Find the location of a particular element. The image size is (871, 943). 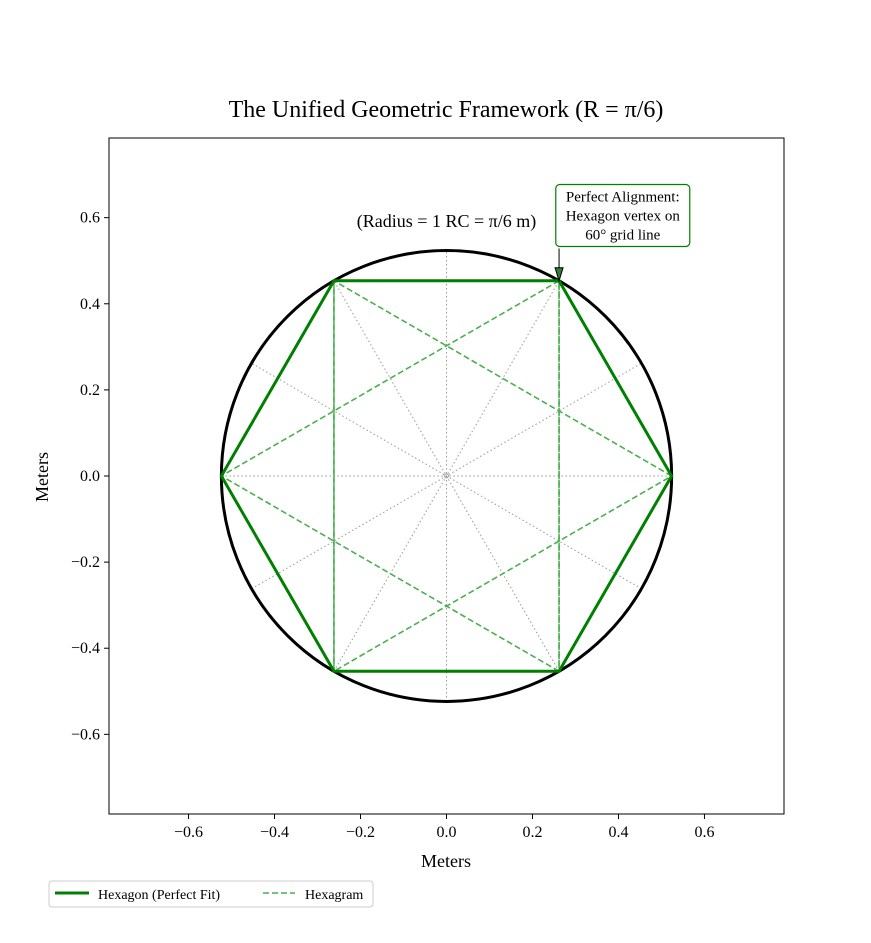

grid-line-150deg is located at coordinates (446, 476).